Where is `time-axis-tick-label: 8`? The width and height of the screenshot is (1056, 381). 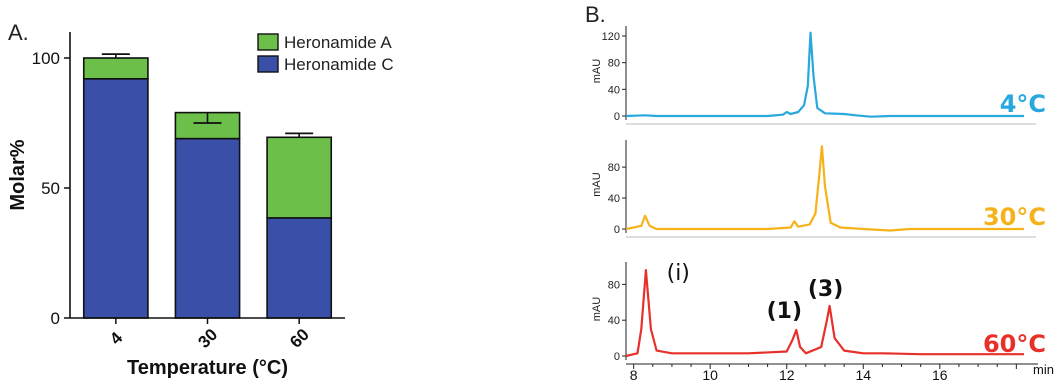 time-axis-tick-label: 8 is located at coordinates (634, 374).